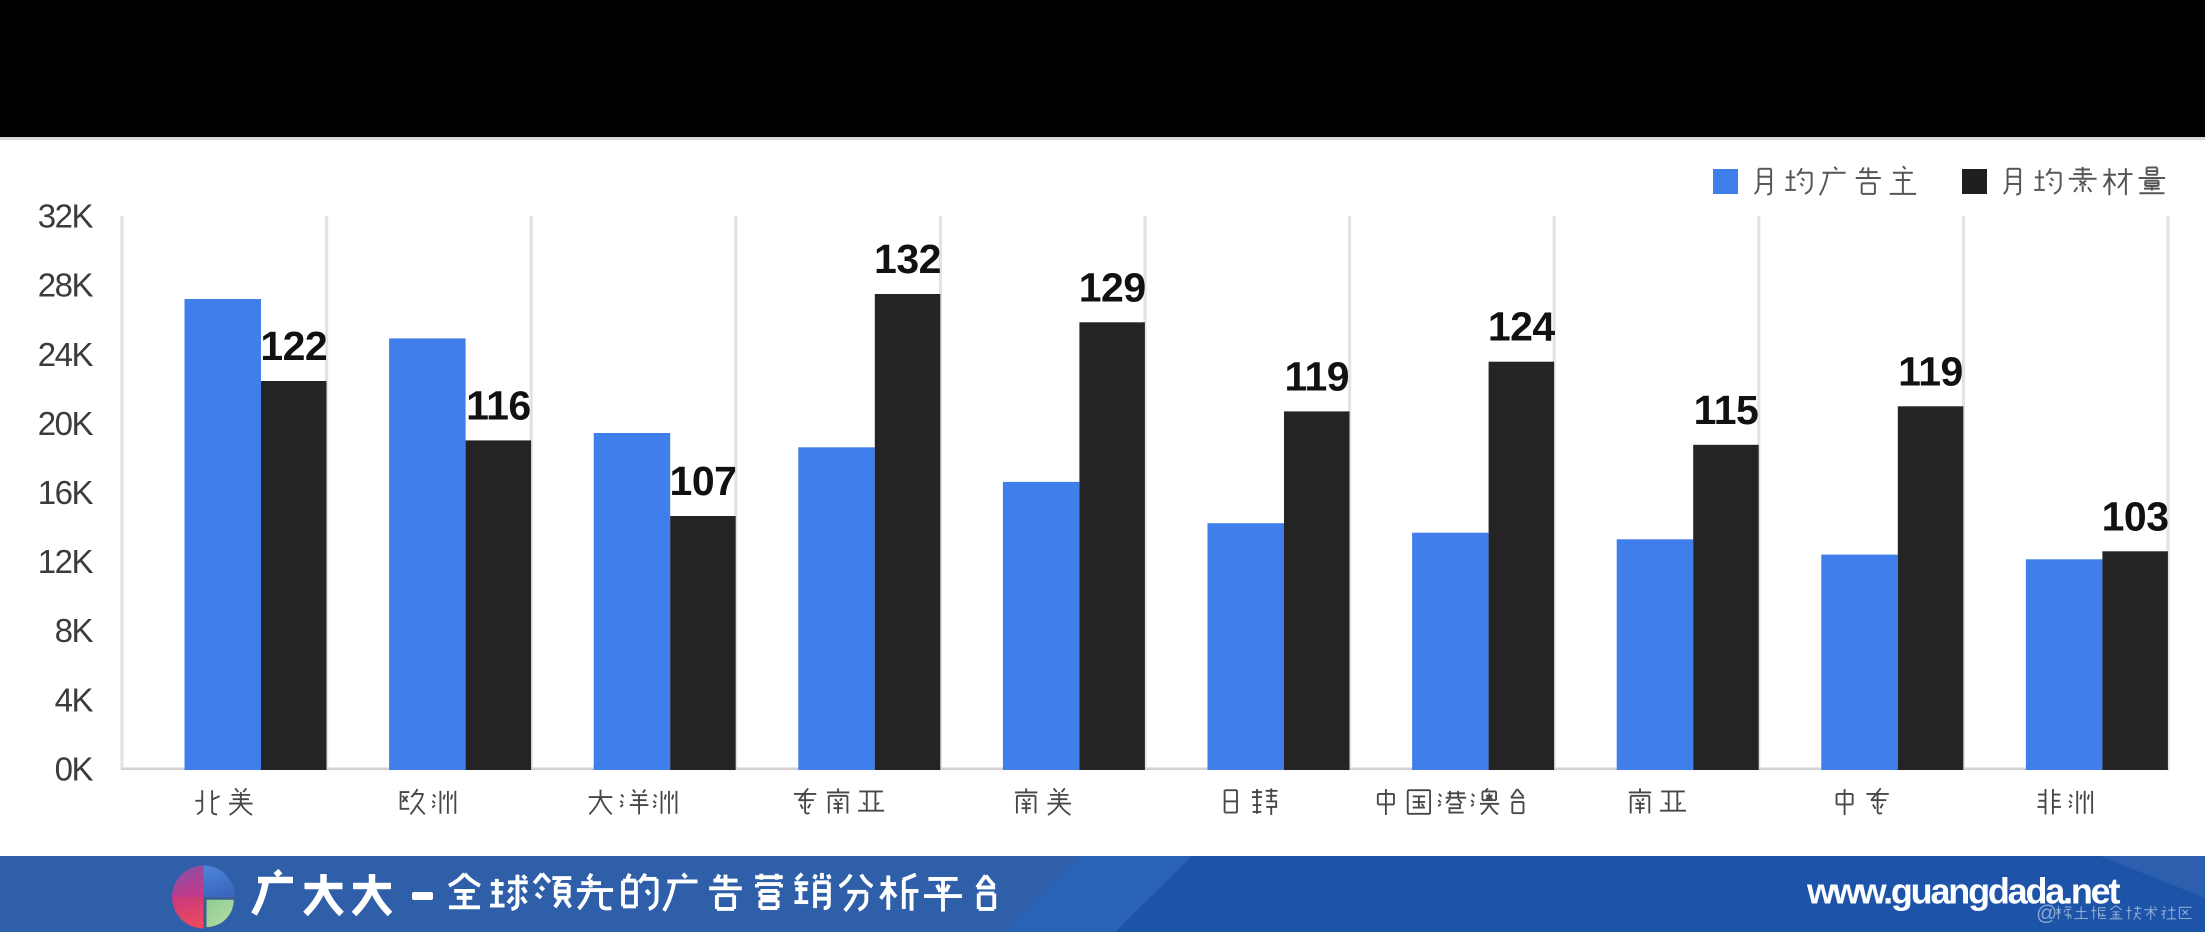 This screenshot has width=2205, height=932. I want to click on svg-text: 124, so click(1522, 327).